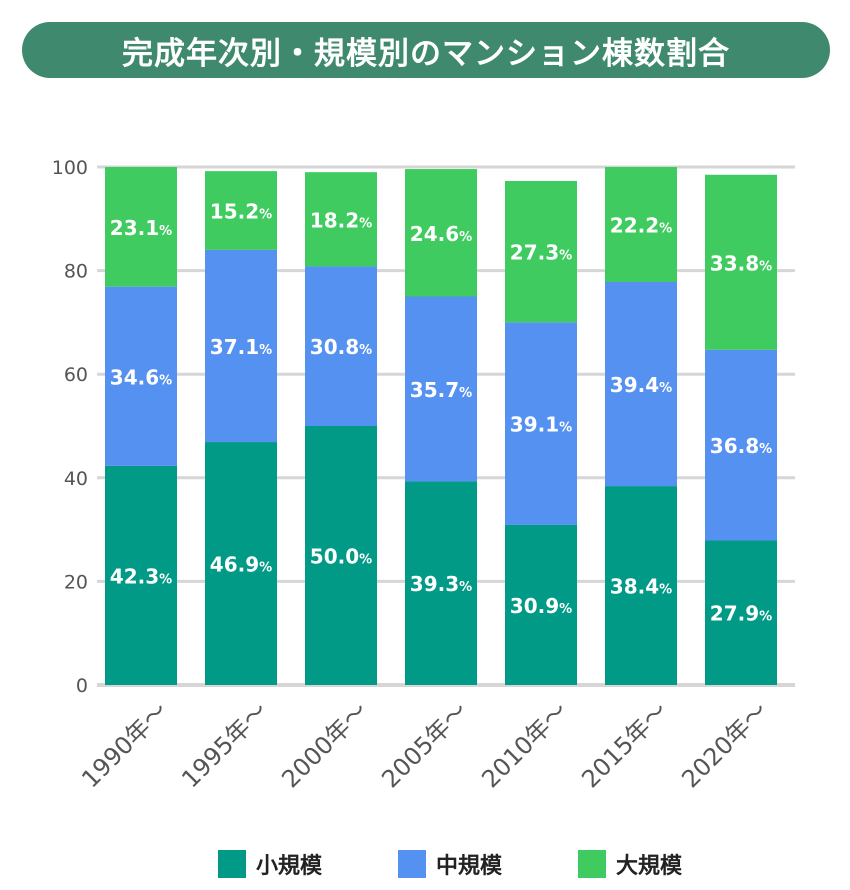 The width and height of the screenshot is (850, 890). I want to click on y-tick-label: 100, so click(70, 168).